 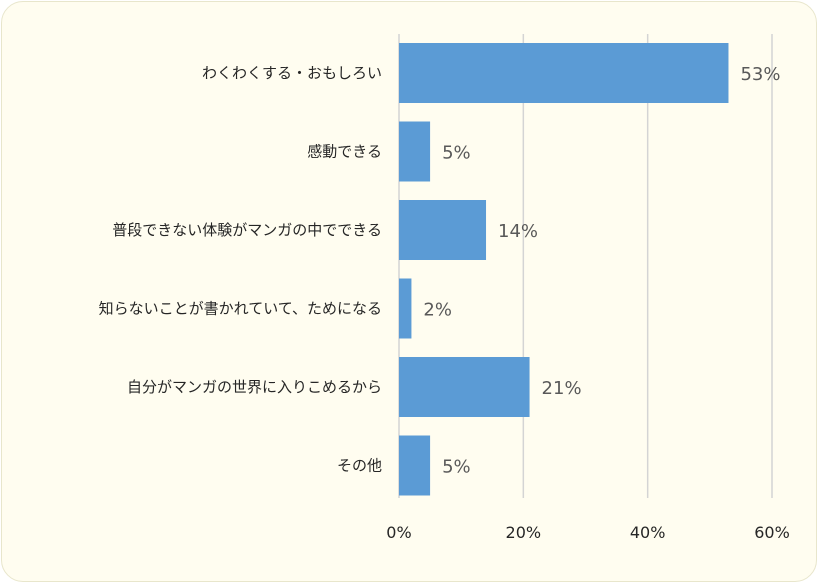 What do you see at coordinates (760, 74) in the screenshot?
I see `data-label: 53%` at bounding box center [760, 74].